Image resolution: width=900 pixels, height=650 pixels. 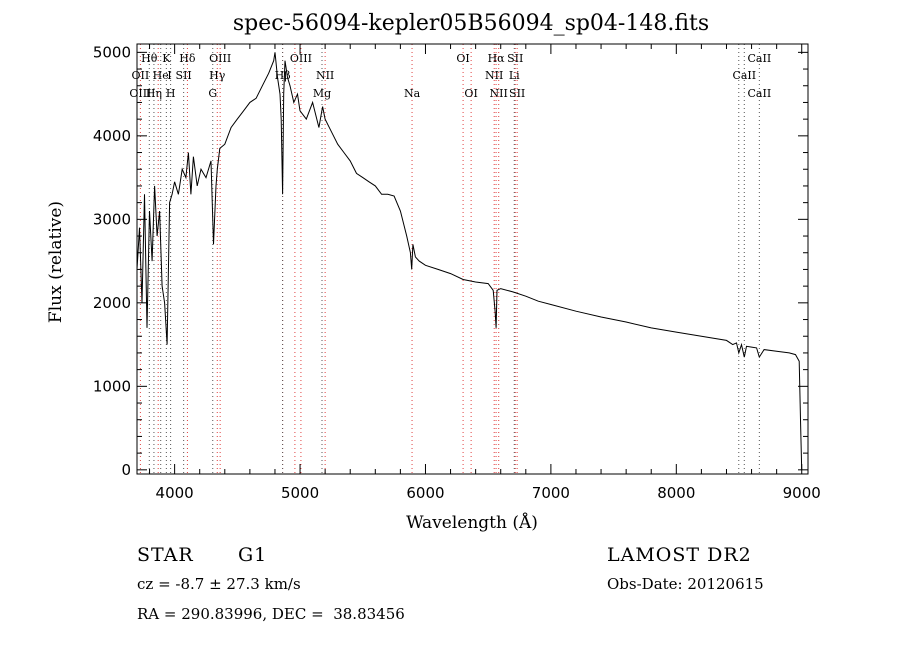 What do you see at coordinates (271, 614) in the screenshot?
I see `coordinates-readout: RA = 290.83996, DEC = 38.83456` at bounding box center [271, 614].